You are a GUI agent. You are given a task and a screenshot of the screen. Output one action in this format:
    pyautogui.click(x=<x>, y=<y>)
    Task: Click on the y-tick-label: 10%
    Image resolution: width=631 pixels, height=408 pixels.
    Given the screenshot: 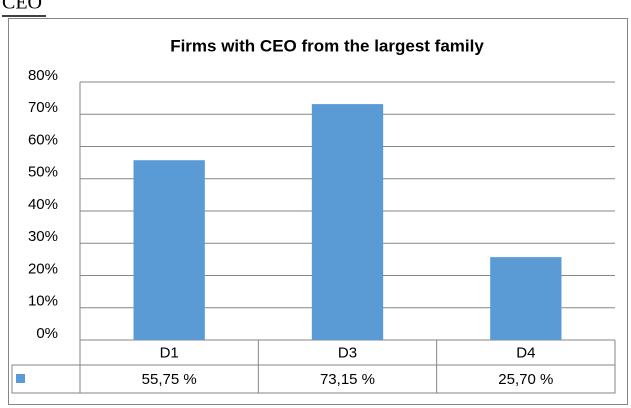 What is the action you would take?
    pyautogui.click(x=43, y=301)
    